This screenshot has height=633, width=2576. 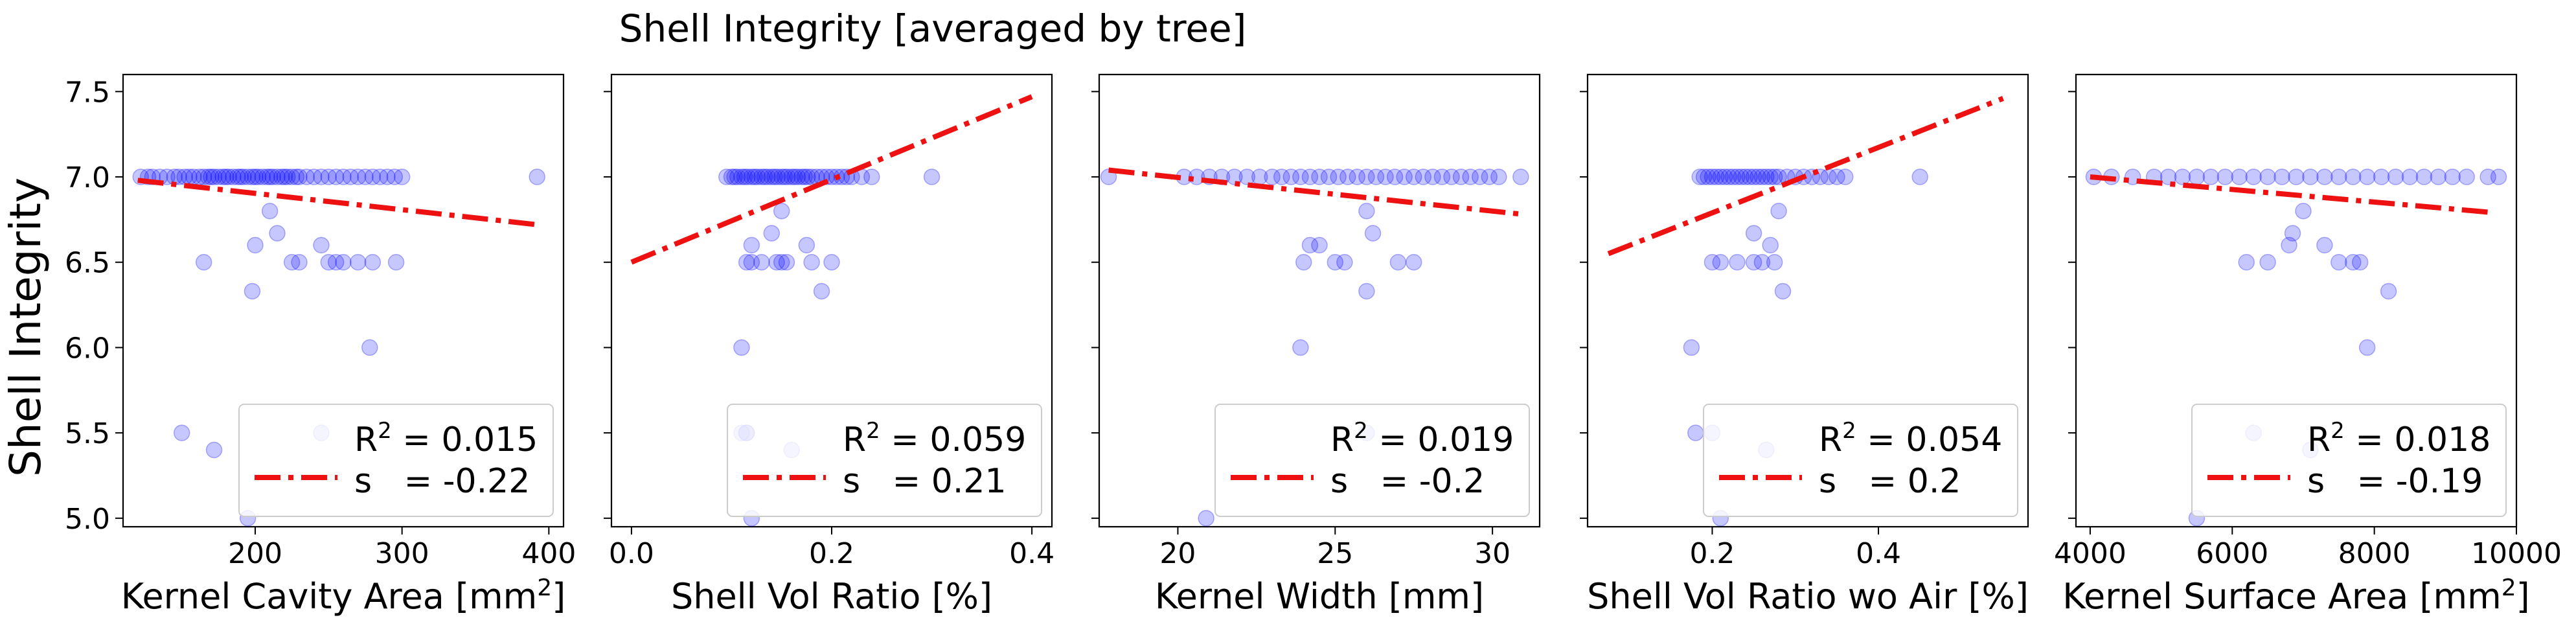 What do you see at coordinates (935, 438) in the screenshot?
I see `legend-r2: R2 = 0.059` at bounding box center [935, 438].